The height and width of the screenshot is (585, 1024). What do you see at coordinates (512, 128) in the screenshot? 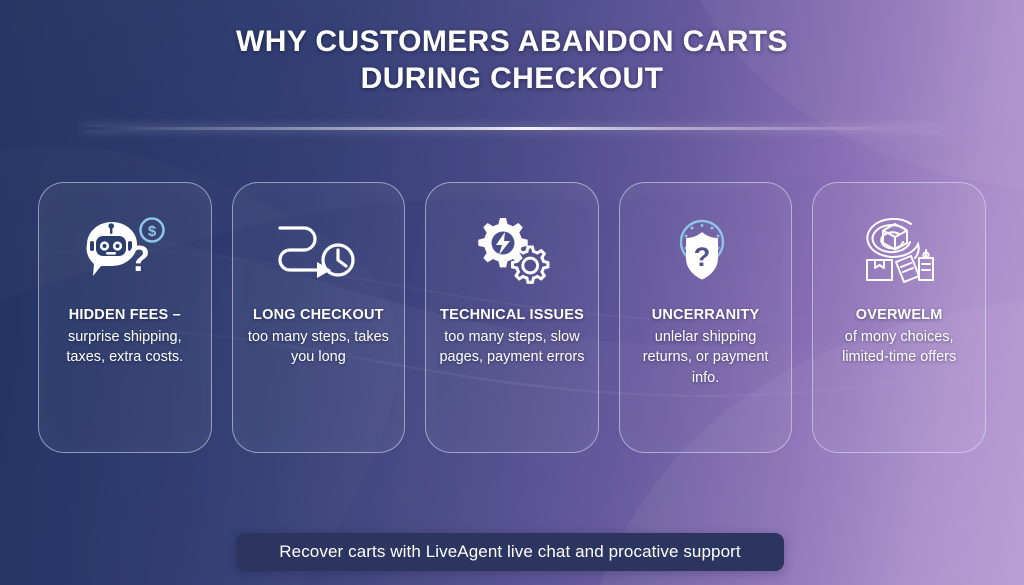
I see `header-divider` at bounding box center [512, 128].